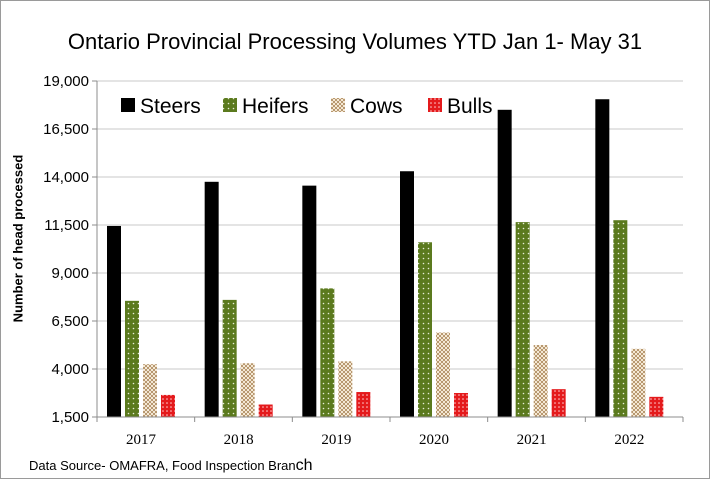 This screenshot has height=479, width=710. Describe the element at coordinates (461, 405) in the screenshot. I see `bar-bulls-2020` at that location.